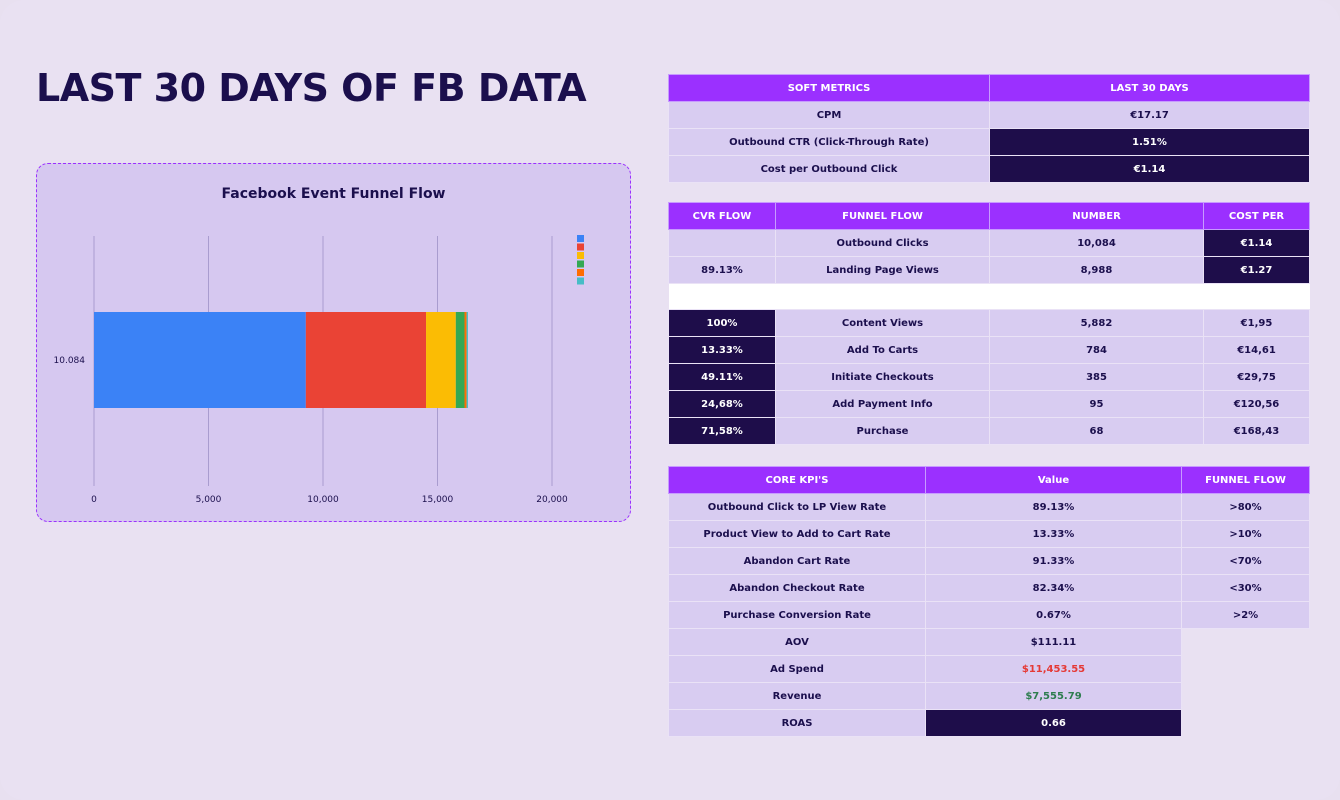 Image resolution: width=1340 pixels, height=800 pixels. What do you see at coordinates (1256, 431) in the screenshot?
I see `cost-cell: €168,43` at bounding box center [1256, 431].